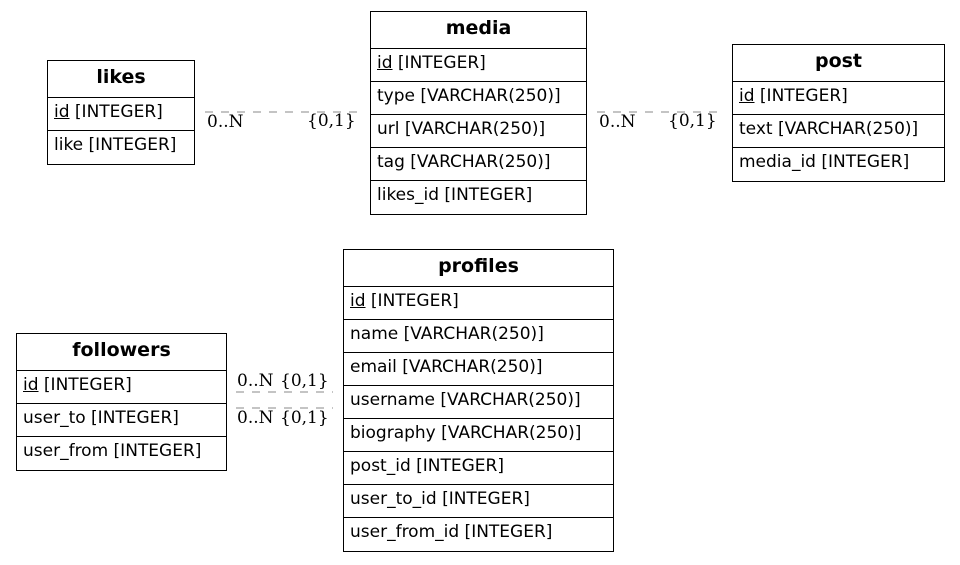 This screenshot has height=565, width=960. What do you see at coordinates (455, 195) in the screenshot?
I see `field-row: likes_id [INTEGER]` at bounding box center [455, 195].